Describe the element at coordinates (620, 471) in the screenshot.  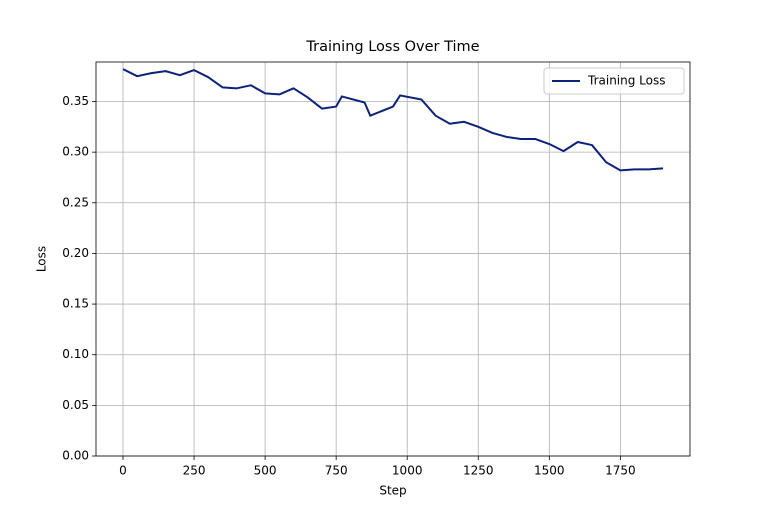
I see `x-tick-label: 1750` at that location.